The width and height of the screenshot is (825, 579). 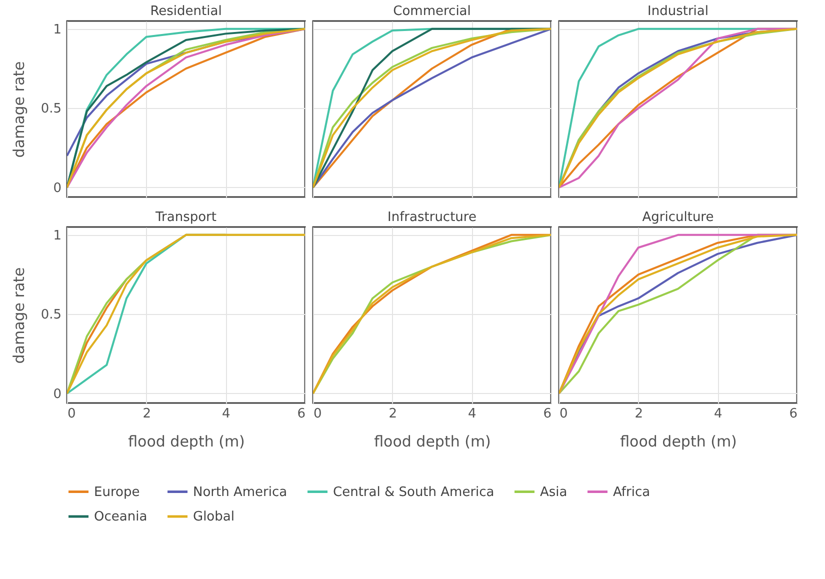 What do you see at coordinates (186, 108) in the screenshot?
I see `line-series` at bounding box center [186, 108].